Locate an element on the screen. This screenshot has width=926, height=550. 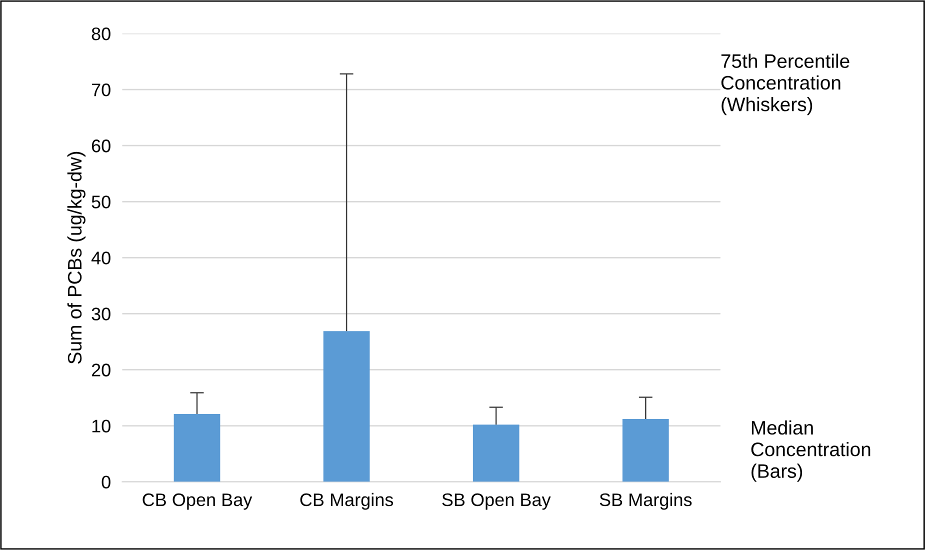
text: 75th Percentile Concentration (Whiskers) is located at coordinates (785, 85).